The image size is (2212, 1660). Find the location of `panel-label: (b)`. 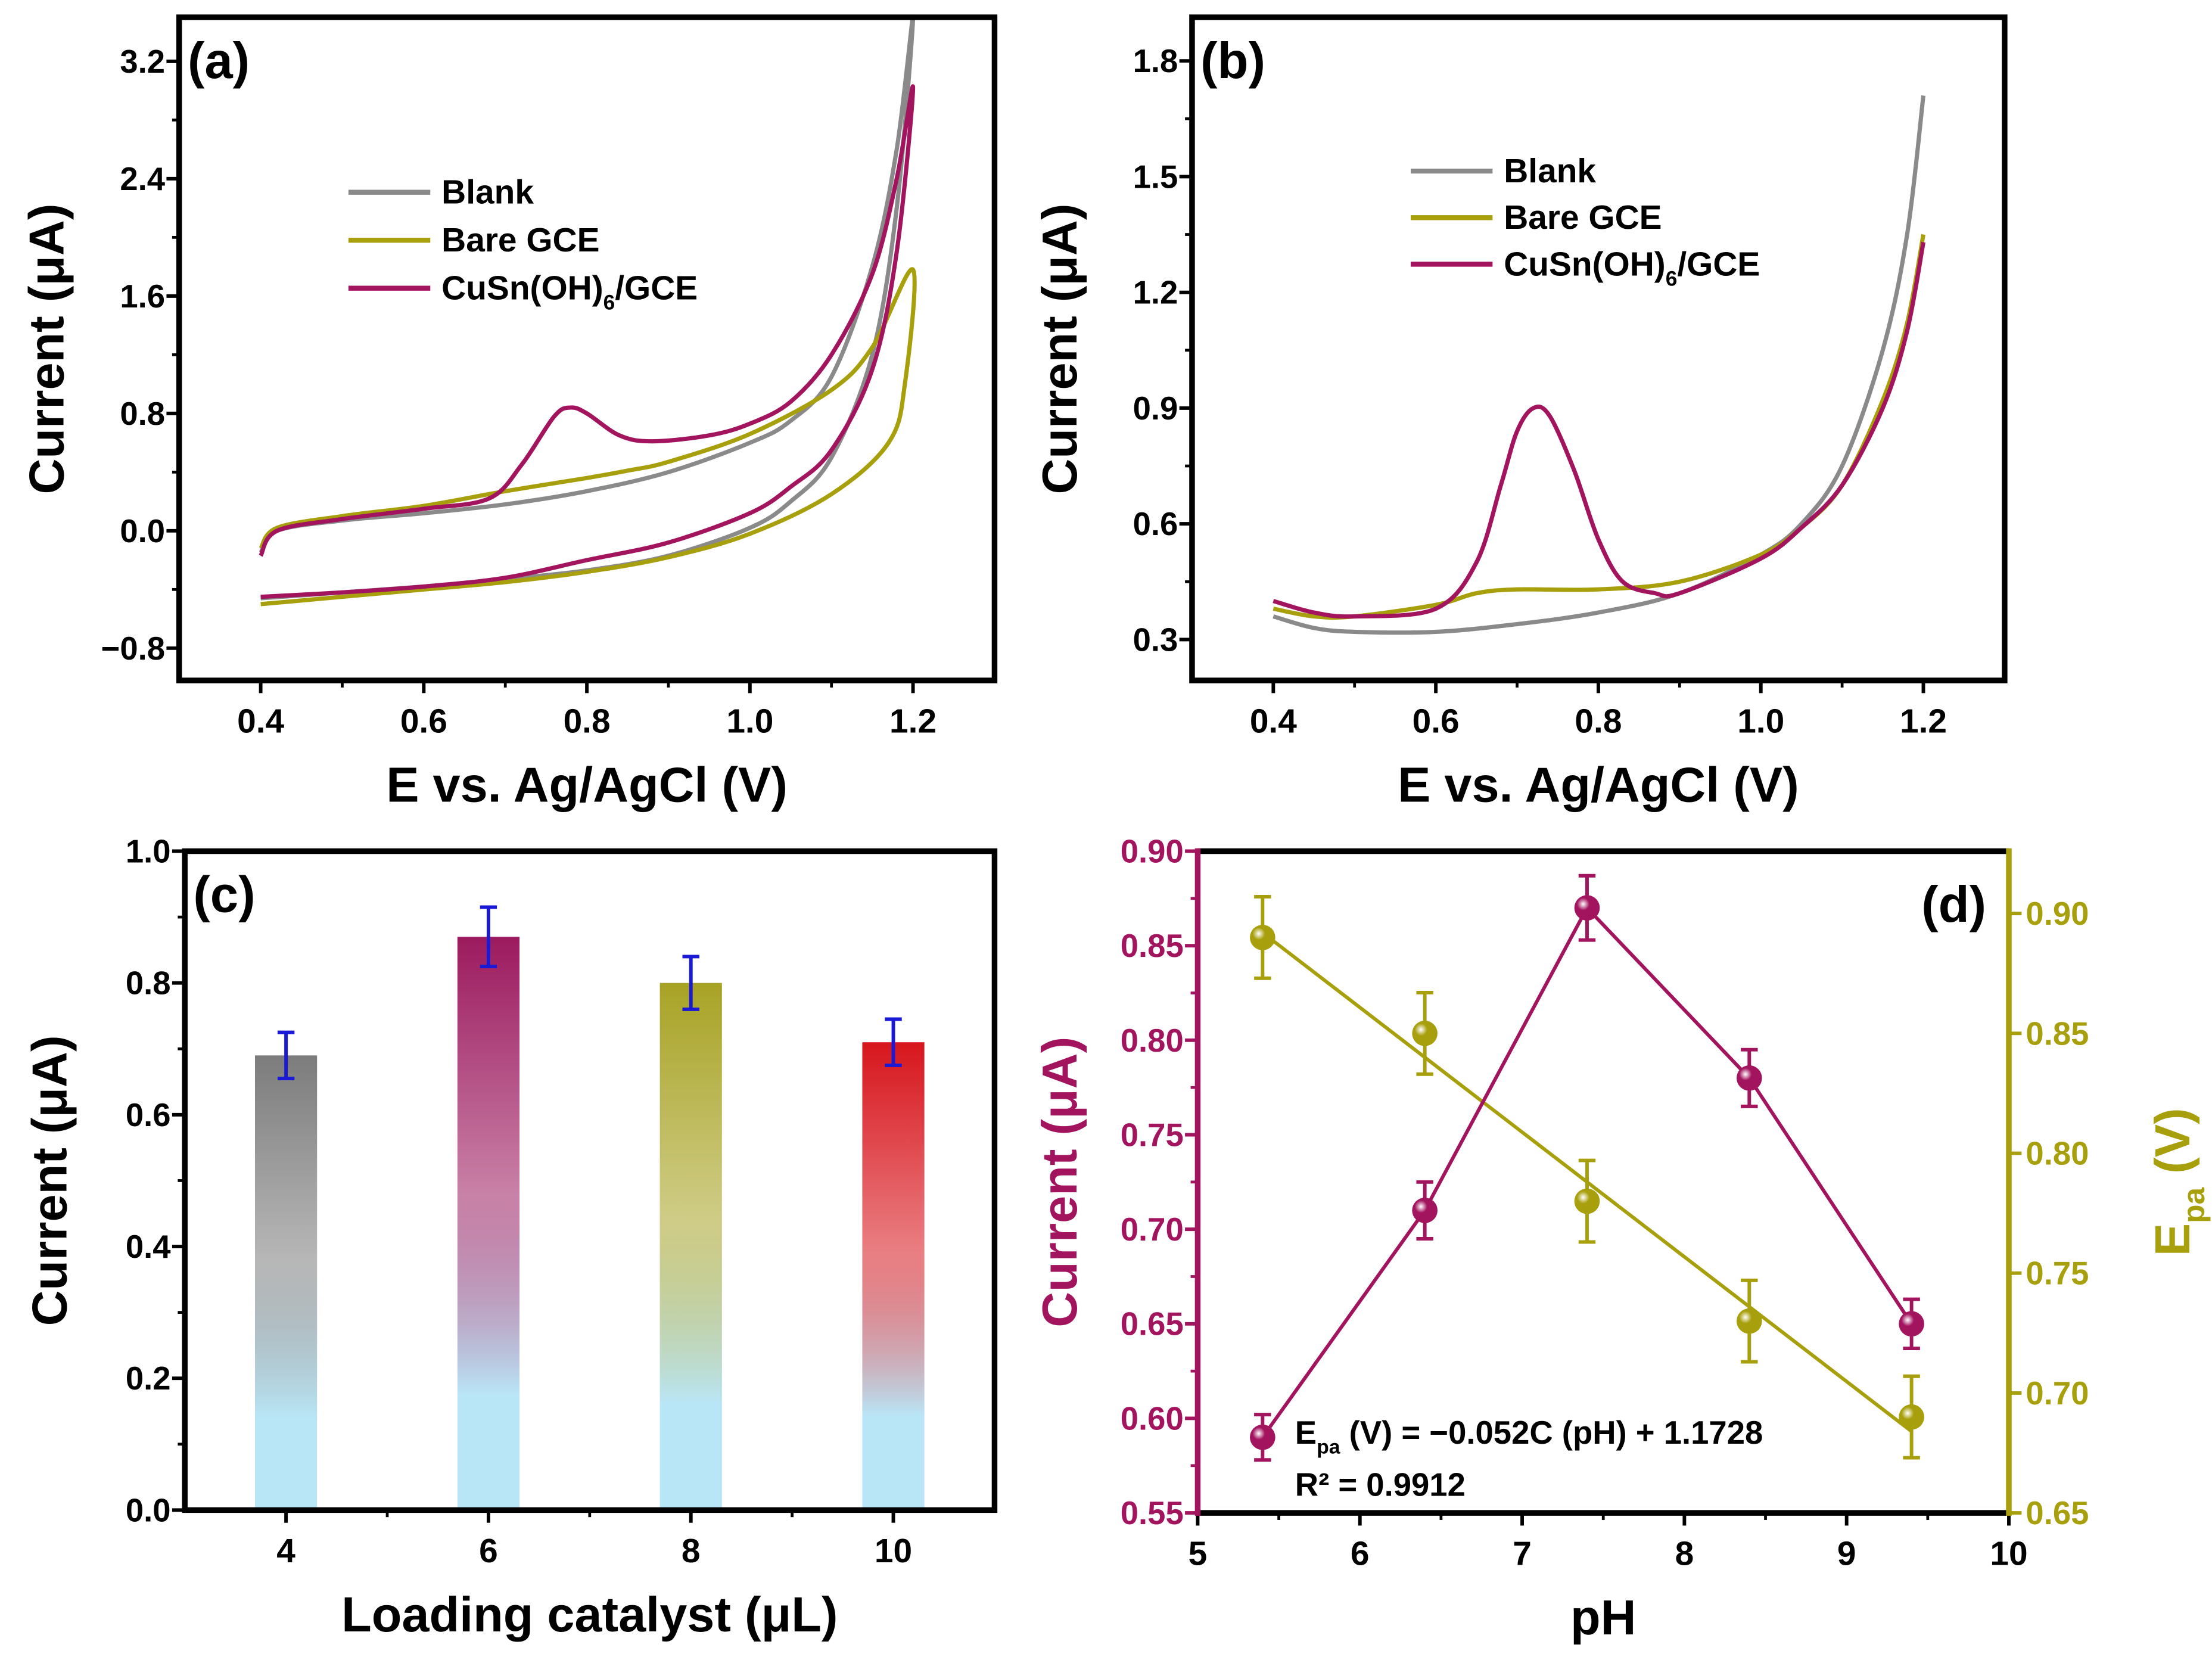

panel-label: (b) is located at coordinates (1232, 61).